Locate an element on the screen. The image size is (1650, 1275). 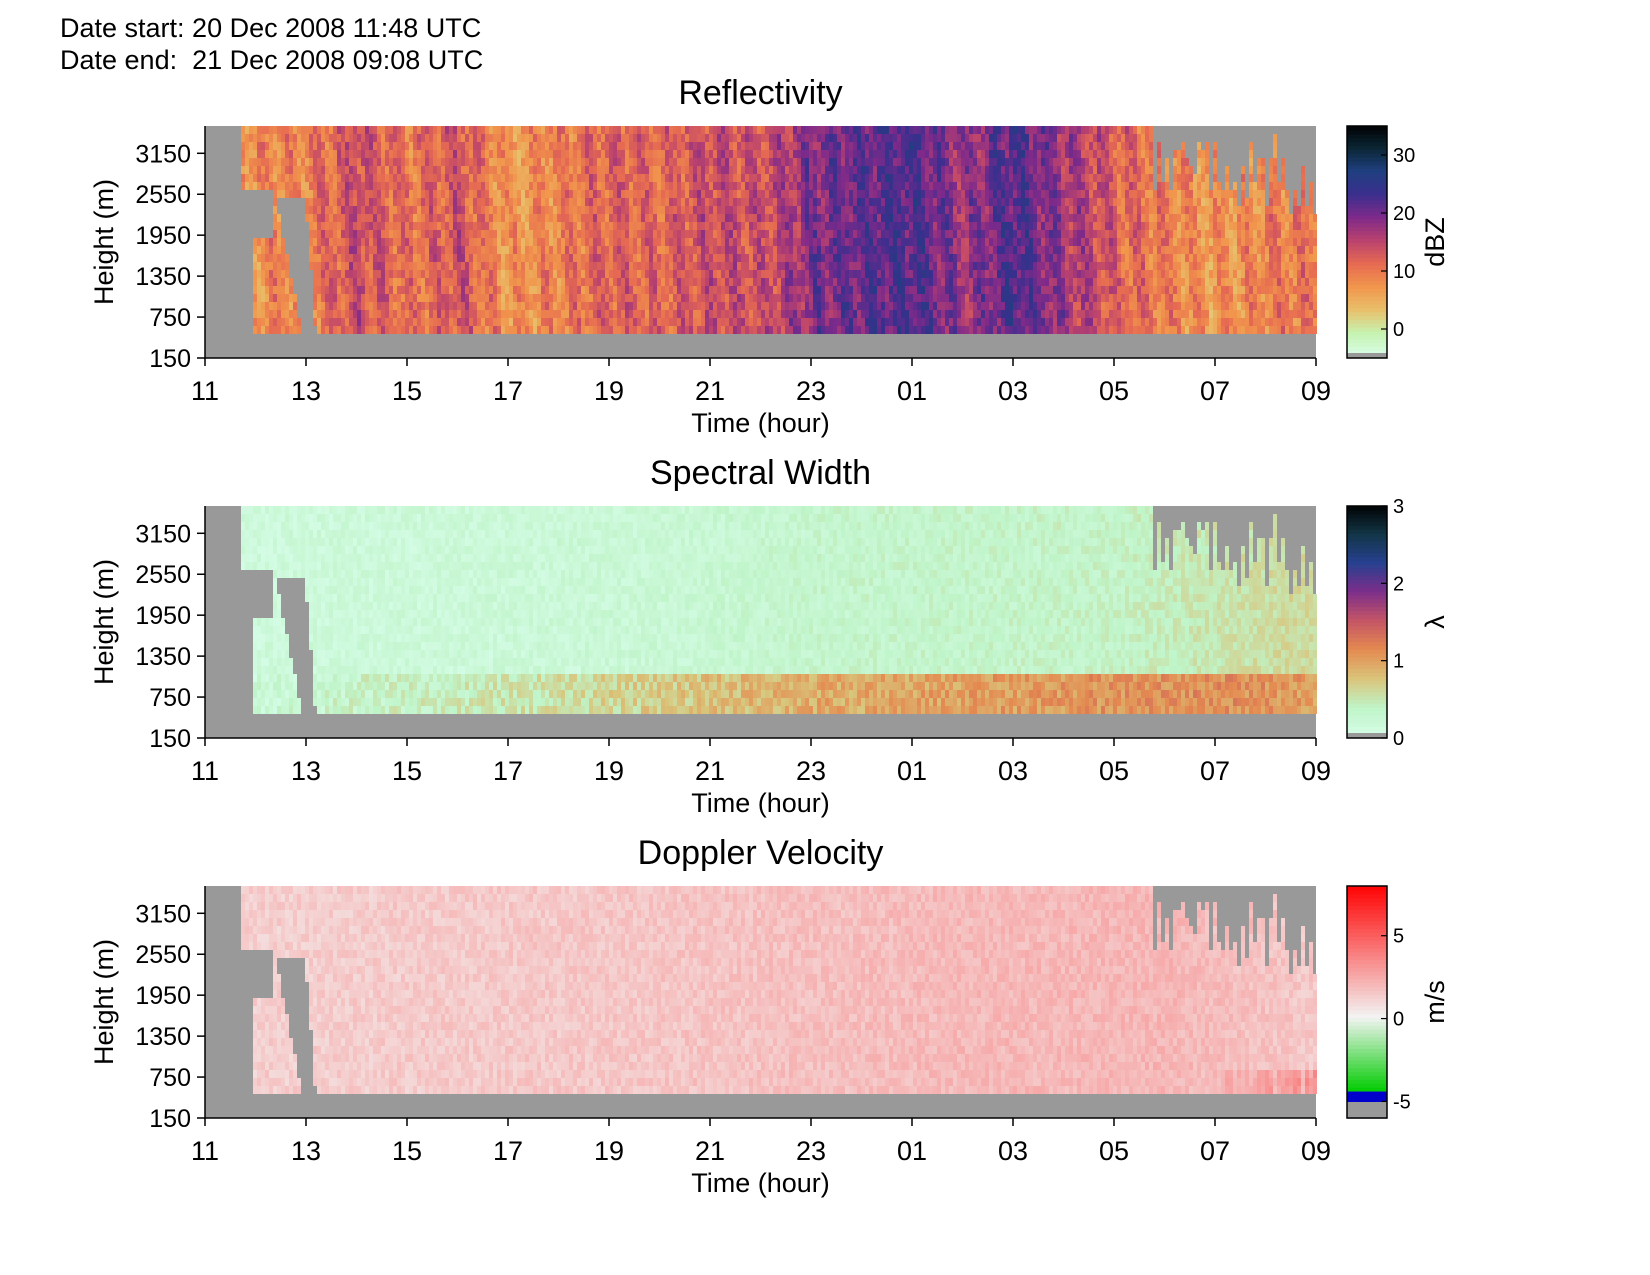
date-end-label: Date end: 21 Dec 2008 09:08 UTC is located at coordinates (271, 60).